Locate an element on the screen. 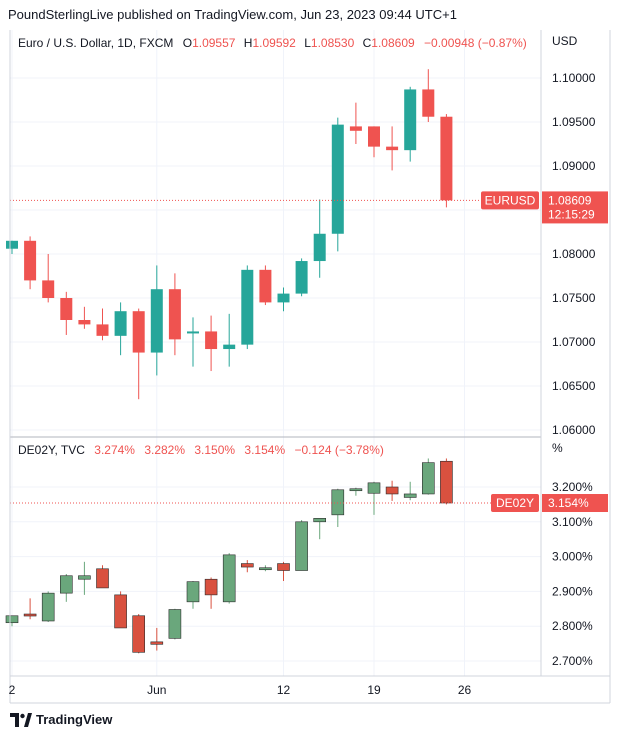 The height and width of the screenshot is (738, 621). pane2-open: 3.274% is located at coordinates (114, 450).